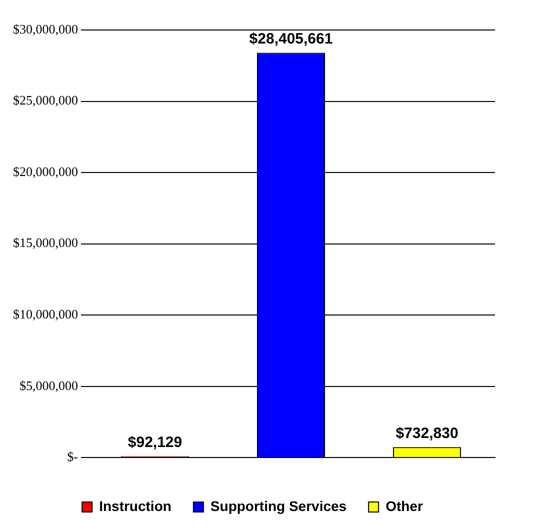 This screenshot has height=529, width=550. Describe the element at coordinates (45, 28) in the screenshot. I see `y-tick-label: $30,000,000` at that location.